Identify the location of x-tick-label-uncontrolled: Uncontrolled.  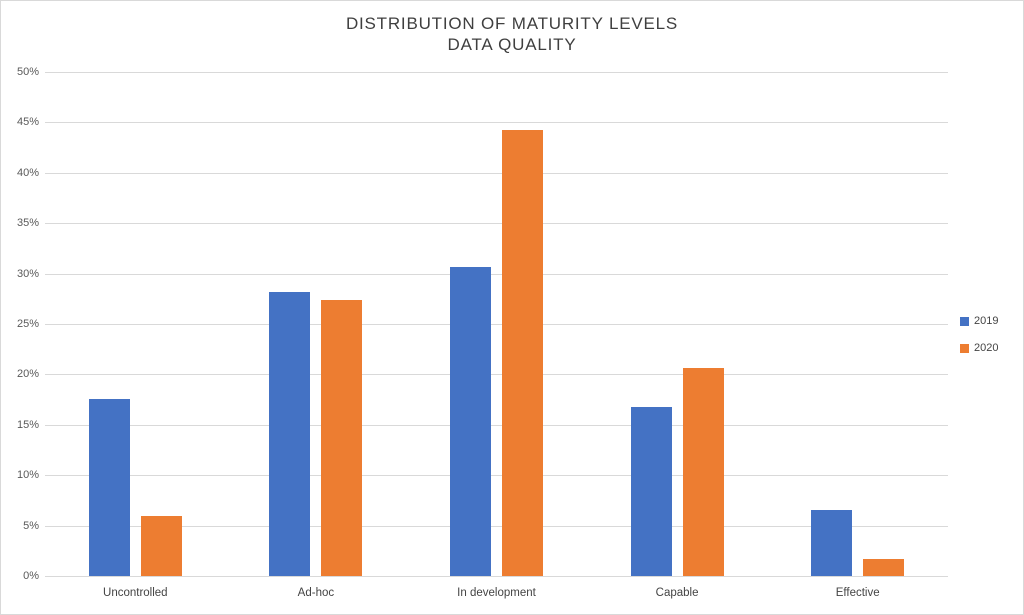
(135, 593).